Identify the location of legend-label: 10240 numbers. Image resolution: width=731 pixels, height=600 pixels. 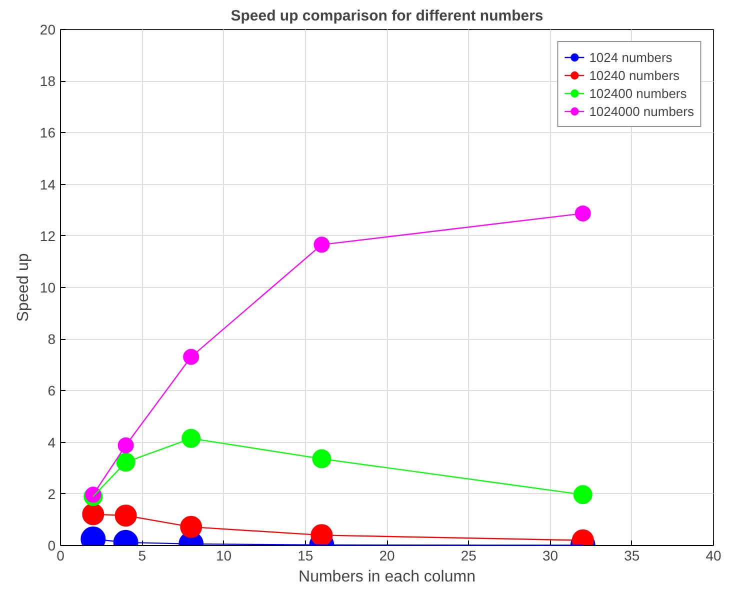
(634, 75).